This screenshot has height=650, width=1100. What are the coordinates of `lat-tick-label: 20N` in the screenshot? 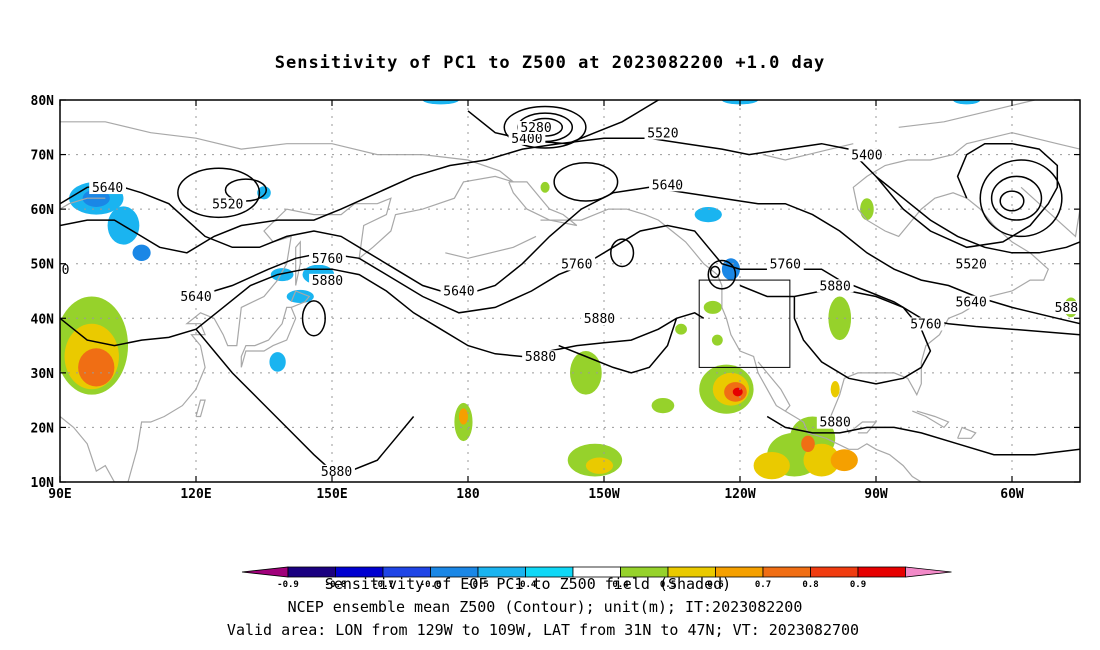 It's located at (43, 428).